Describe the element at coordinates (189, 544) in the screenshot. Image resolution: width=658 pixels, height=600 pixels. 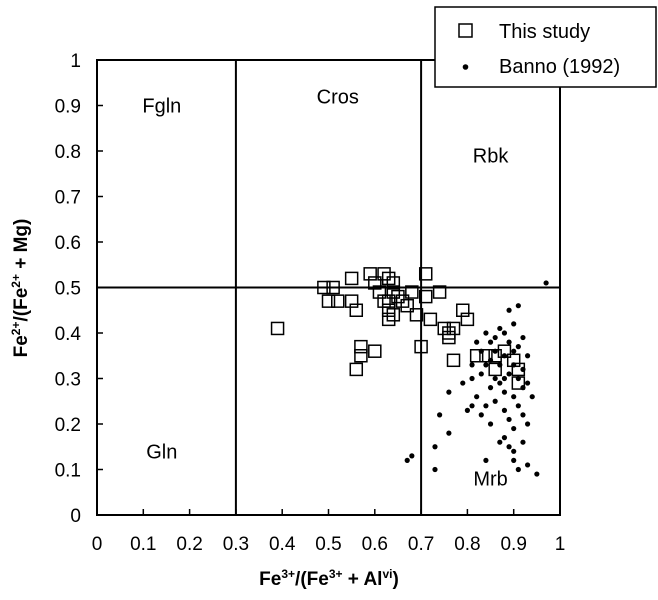
I see `x-tick-label: 0.2` at that location.